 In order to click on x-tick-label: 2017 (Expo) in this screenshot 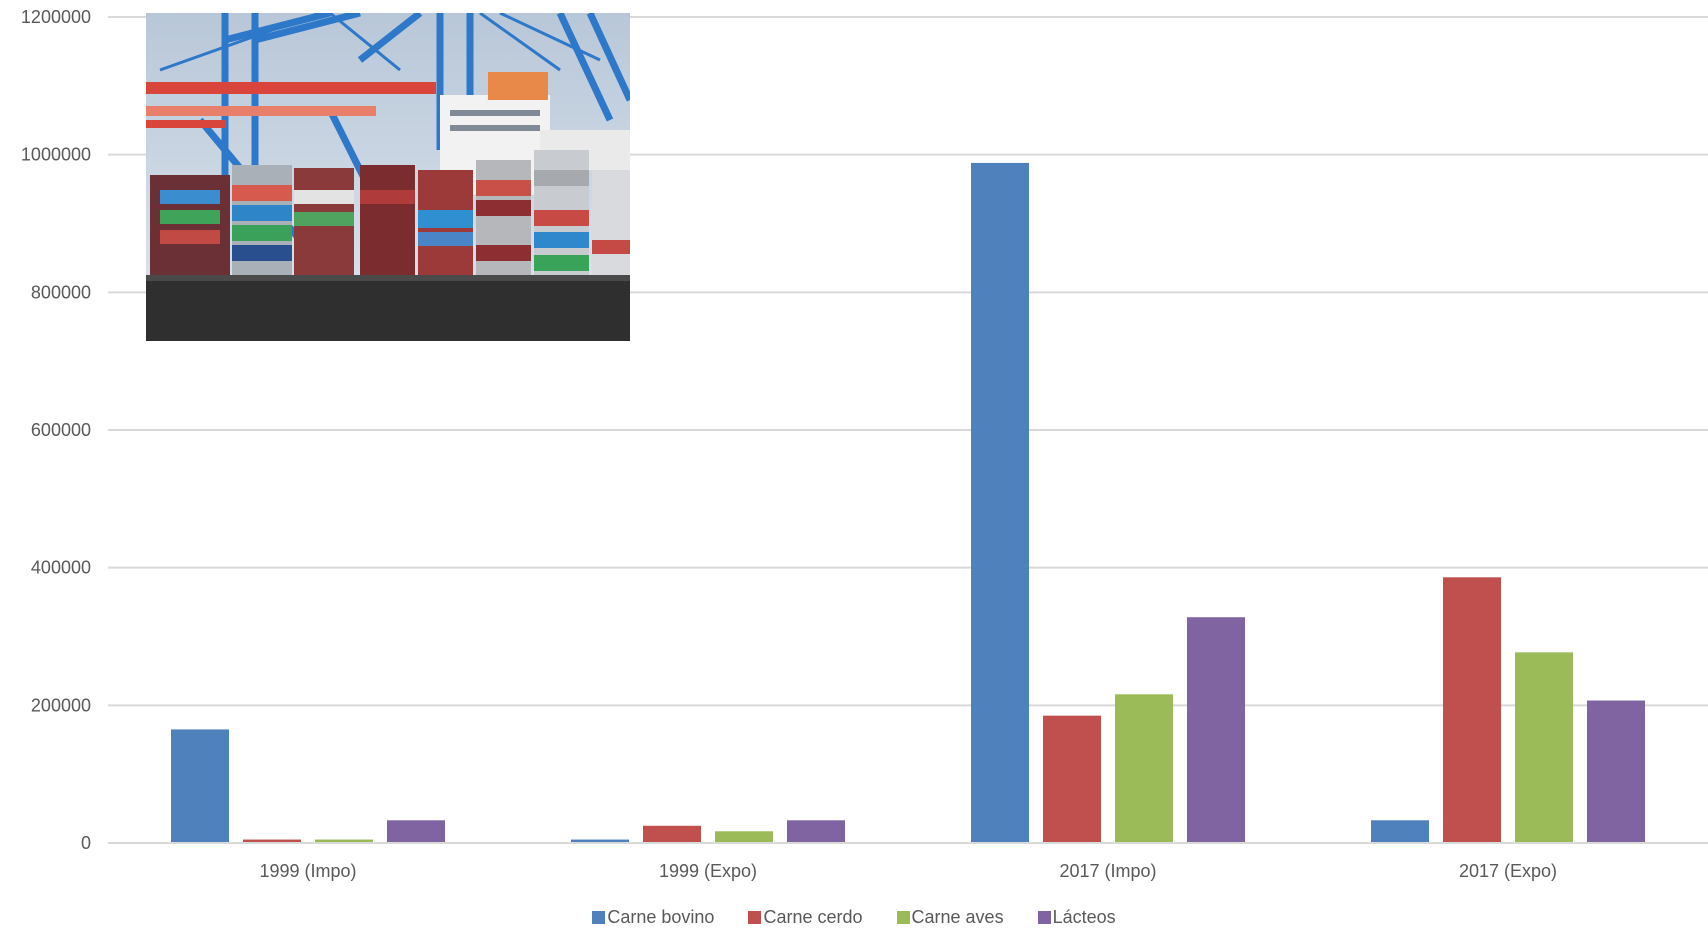, I will do `click(1508, 871)`.